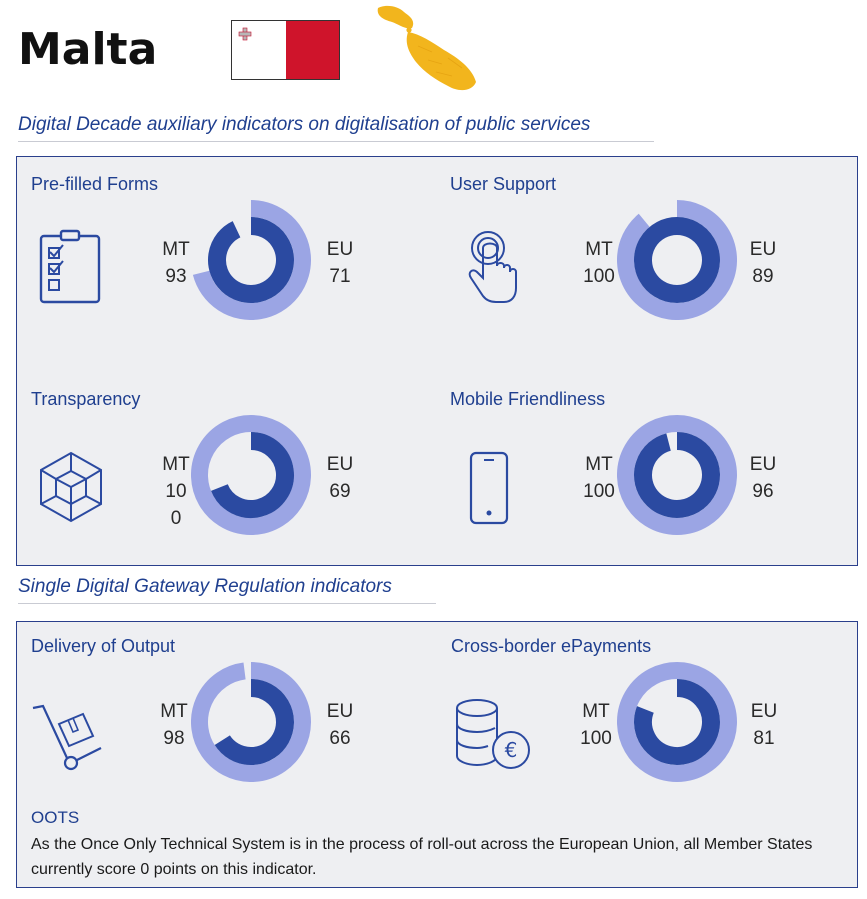  What do you see at coordinates (174, 738) in the screenshot?
I see `mt-value: 98` at bounding box center [174, 738].